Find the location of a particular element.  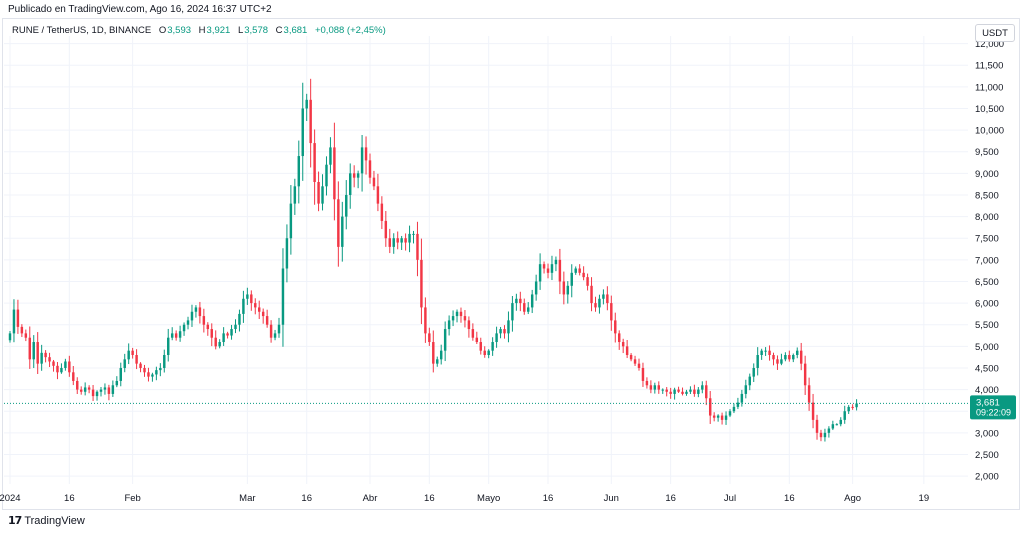

last-price-tag is located at coordinates (993, 407).